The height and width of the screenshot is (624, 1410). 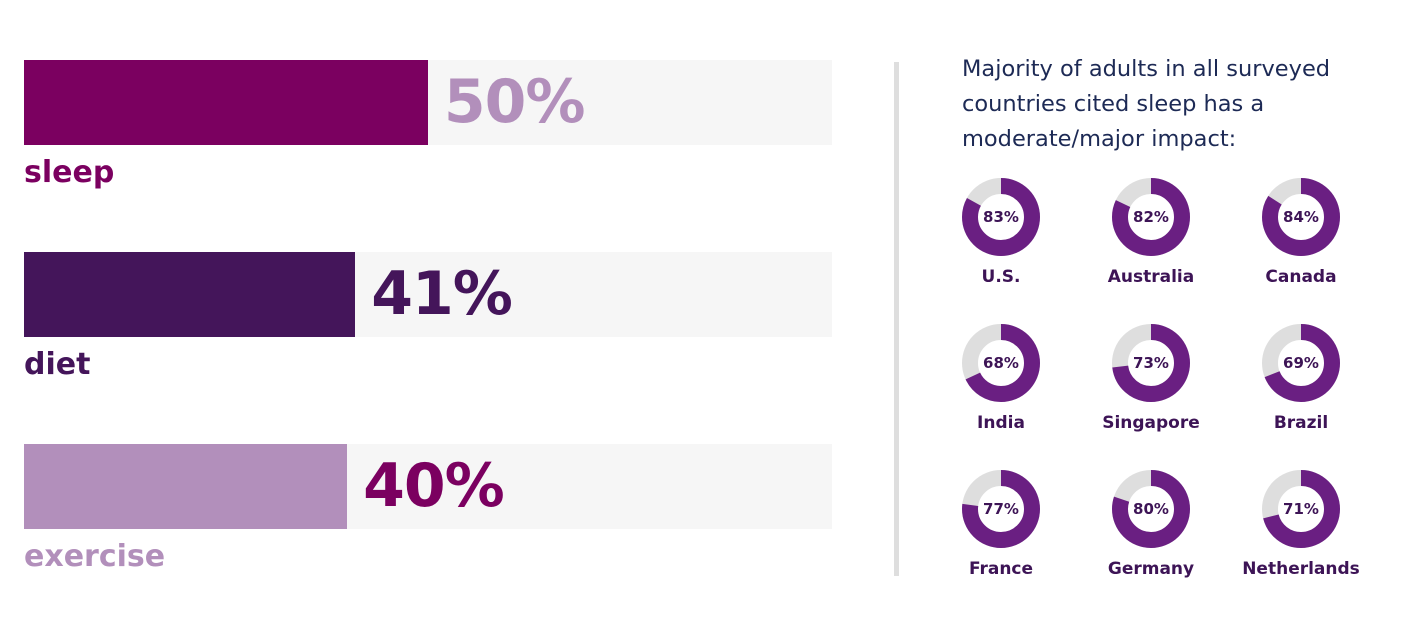 What do you see at coordinates (896, 319) in the screenshot?
I see `vertical-divider` at bounding box center [896, 319].